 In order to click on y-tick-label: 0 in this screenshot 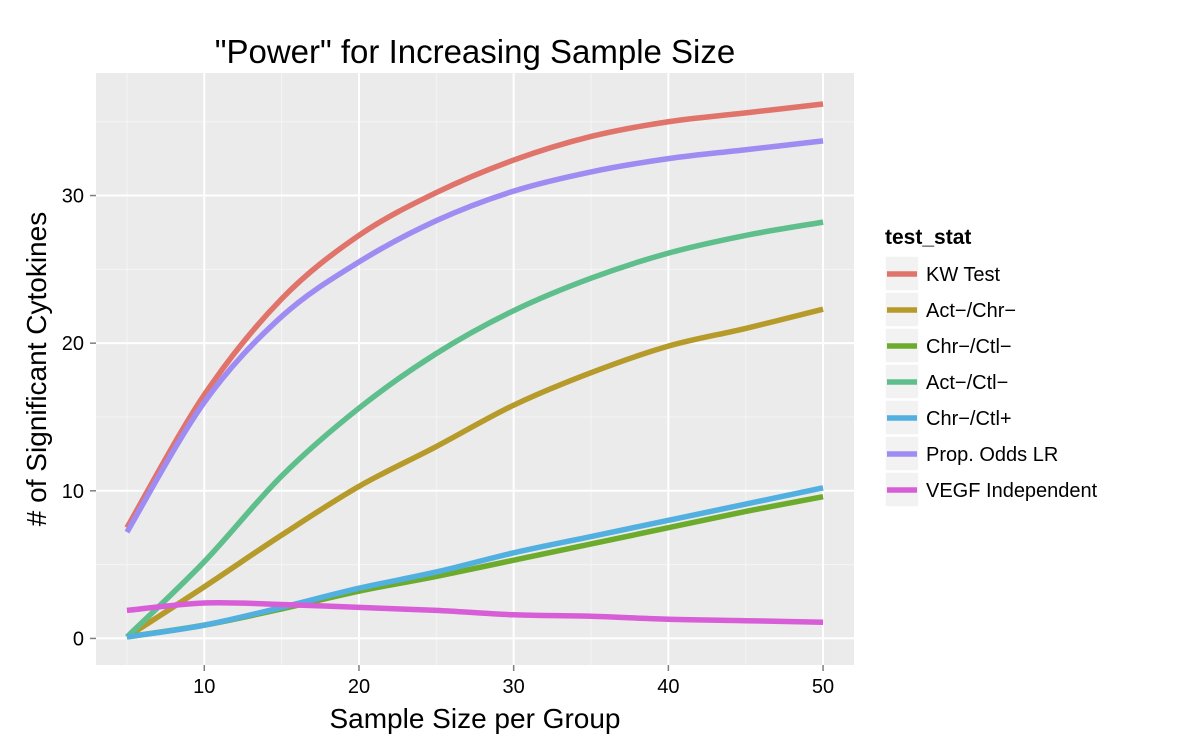, I will do `click(78, 639)`.